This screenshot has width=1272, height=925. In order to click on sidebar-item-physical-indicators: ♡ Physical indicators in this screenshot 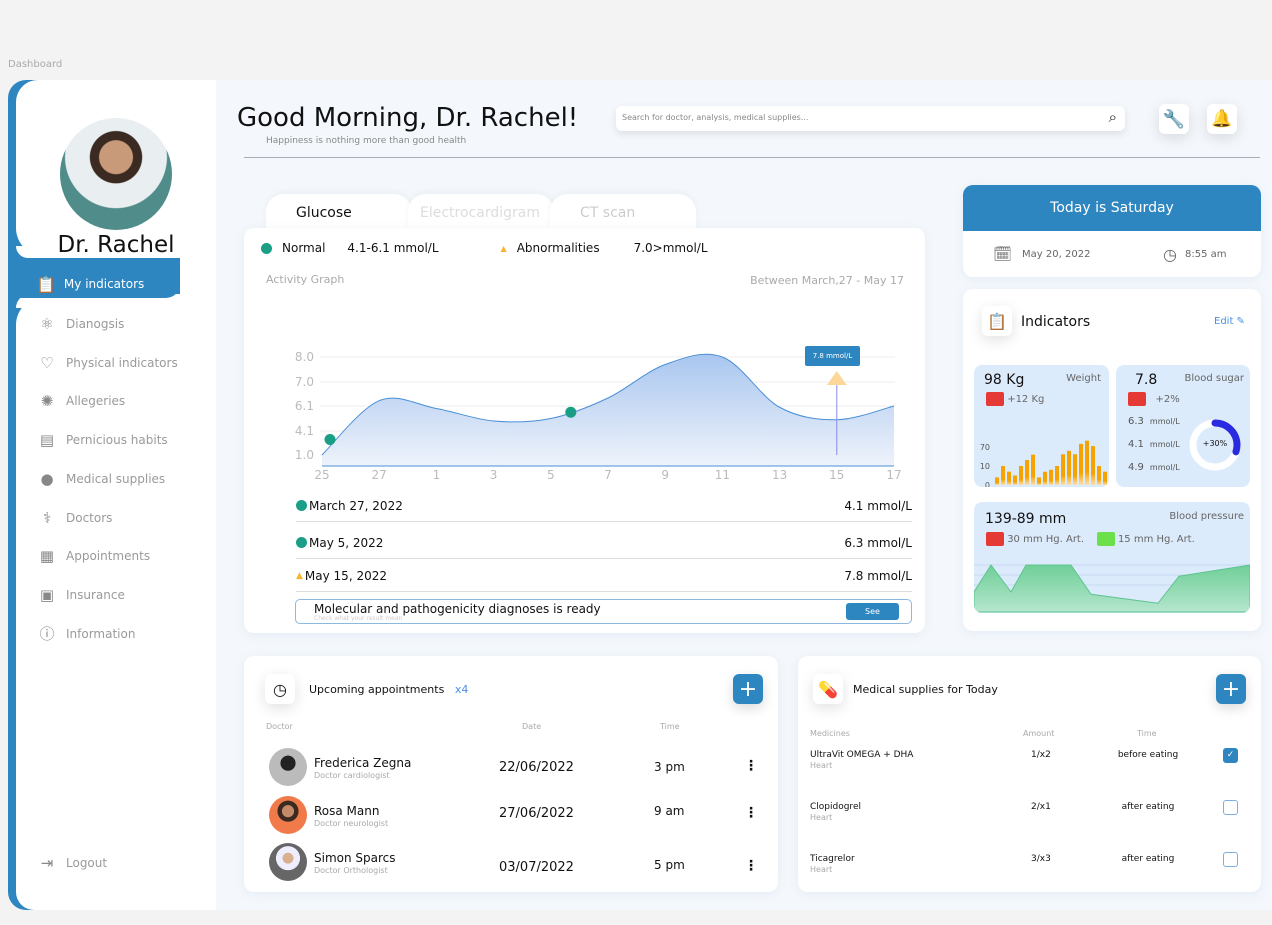, I will do `click(107, 363)`.